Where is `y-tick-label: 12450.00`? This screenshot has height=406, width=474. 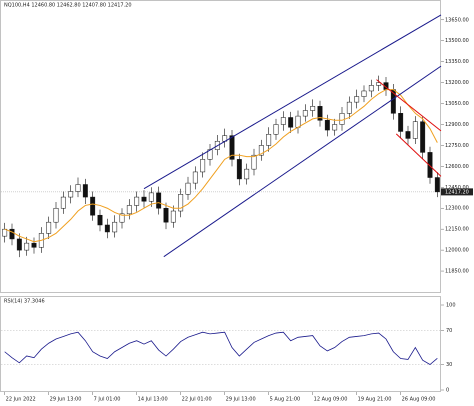
y-tick-label: 12450.00 is located at coordinates (457, 188).